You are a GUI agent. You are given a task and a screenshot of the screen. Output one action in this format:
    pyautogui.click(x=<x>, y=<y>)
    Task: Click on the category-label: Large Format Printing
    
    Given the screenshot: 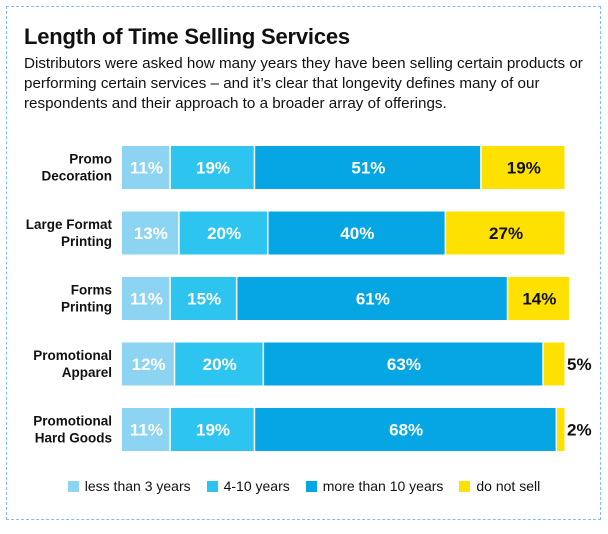 What is the action you would take?
    pyautogui.click(x=69, y=233)
    